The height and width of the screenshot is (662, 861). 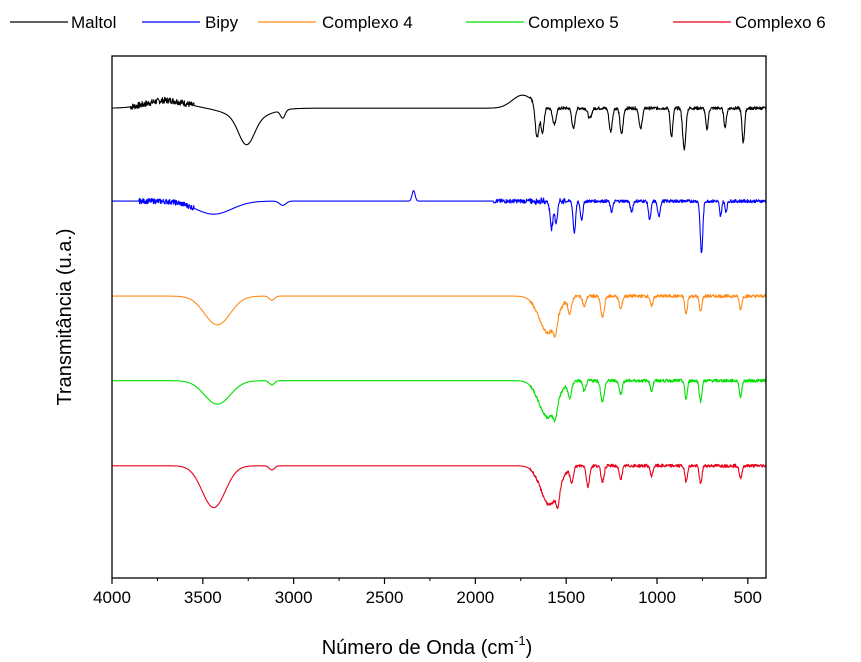 I want to click on legend-label: Bipy, so click(x=222, y=22).